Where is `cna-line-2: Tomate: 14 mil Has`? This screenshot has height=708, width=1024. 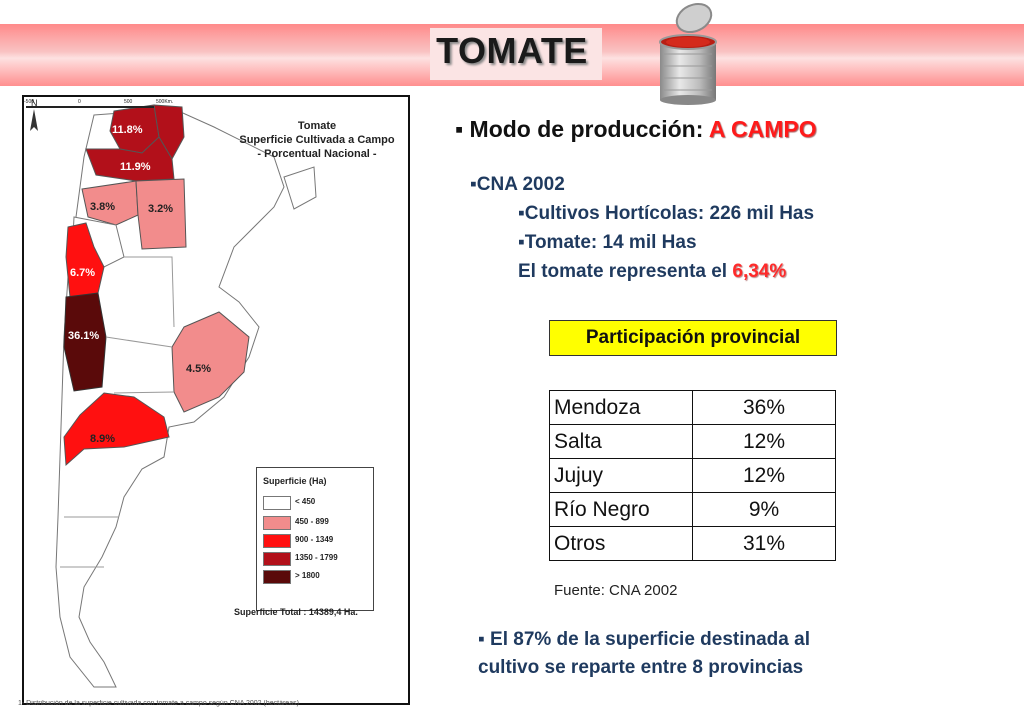 cna-line-2: Tomate: 14 mil Has is located at coordinates (610, 242).